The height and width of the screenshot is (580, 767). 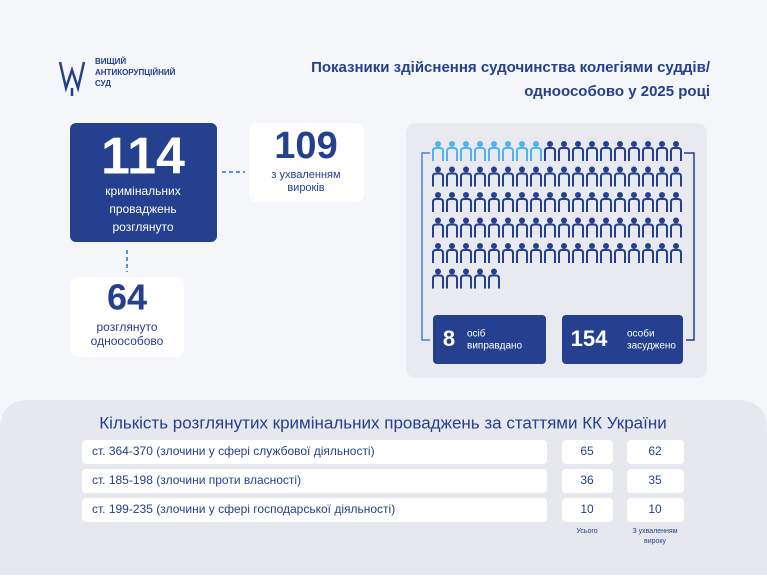 I want to click on stat-label: вироків, so click(x=305, y=188).